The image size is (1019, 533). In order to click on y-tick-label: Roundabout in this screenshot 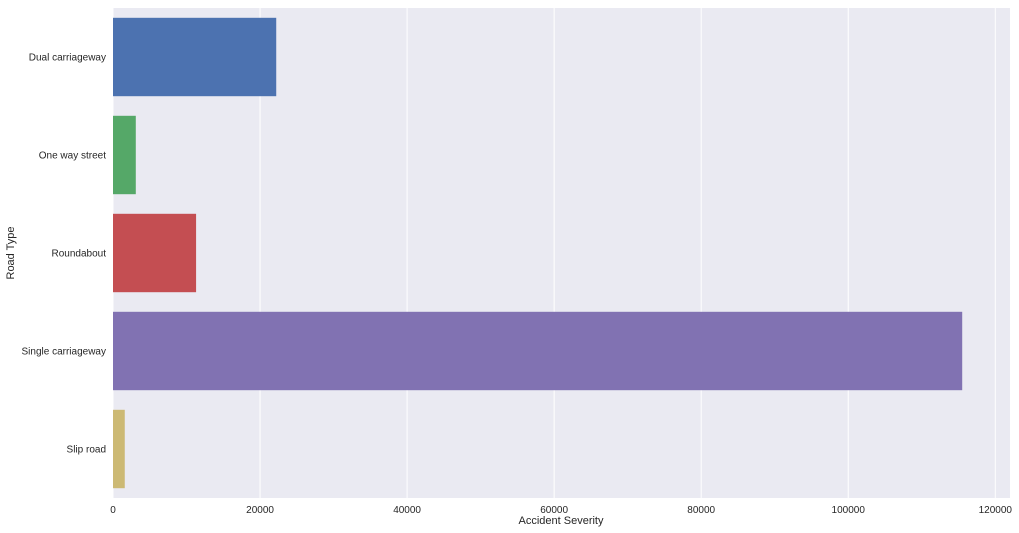, I will do `click(79, 254)`.